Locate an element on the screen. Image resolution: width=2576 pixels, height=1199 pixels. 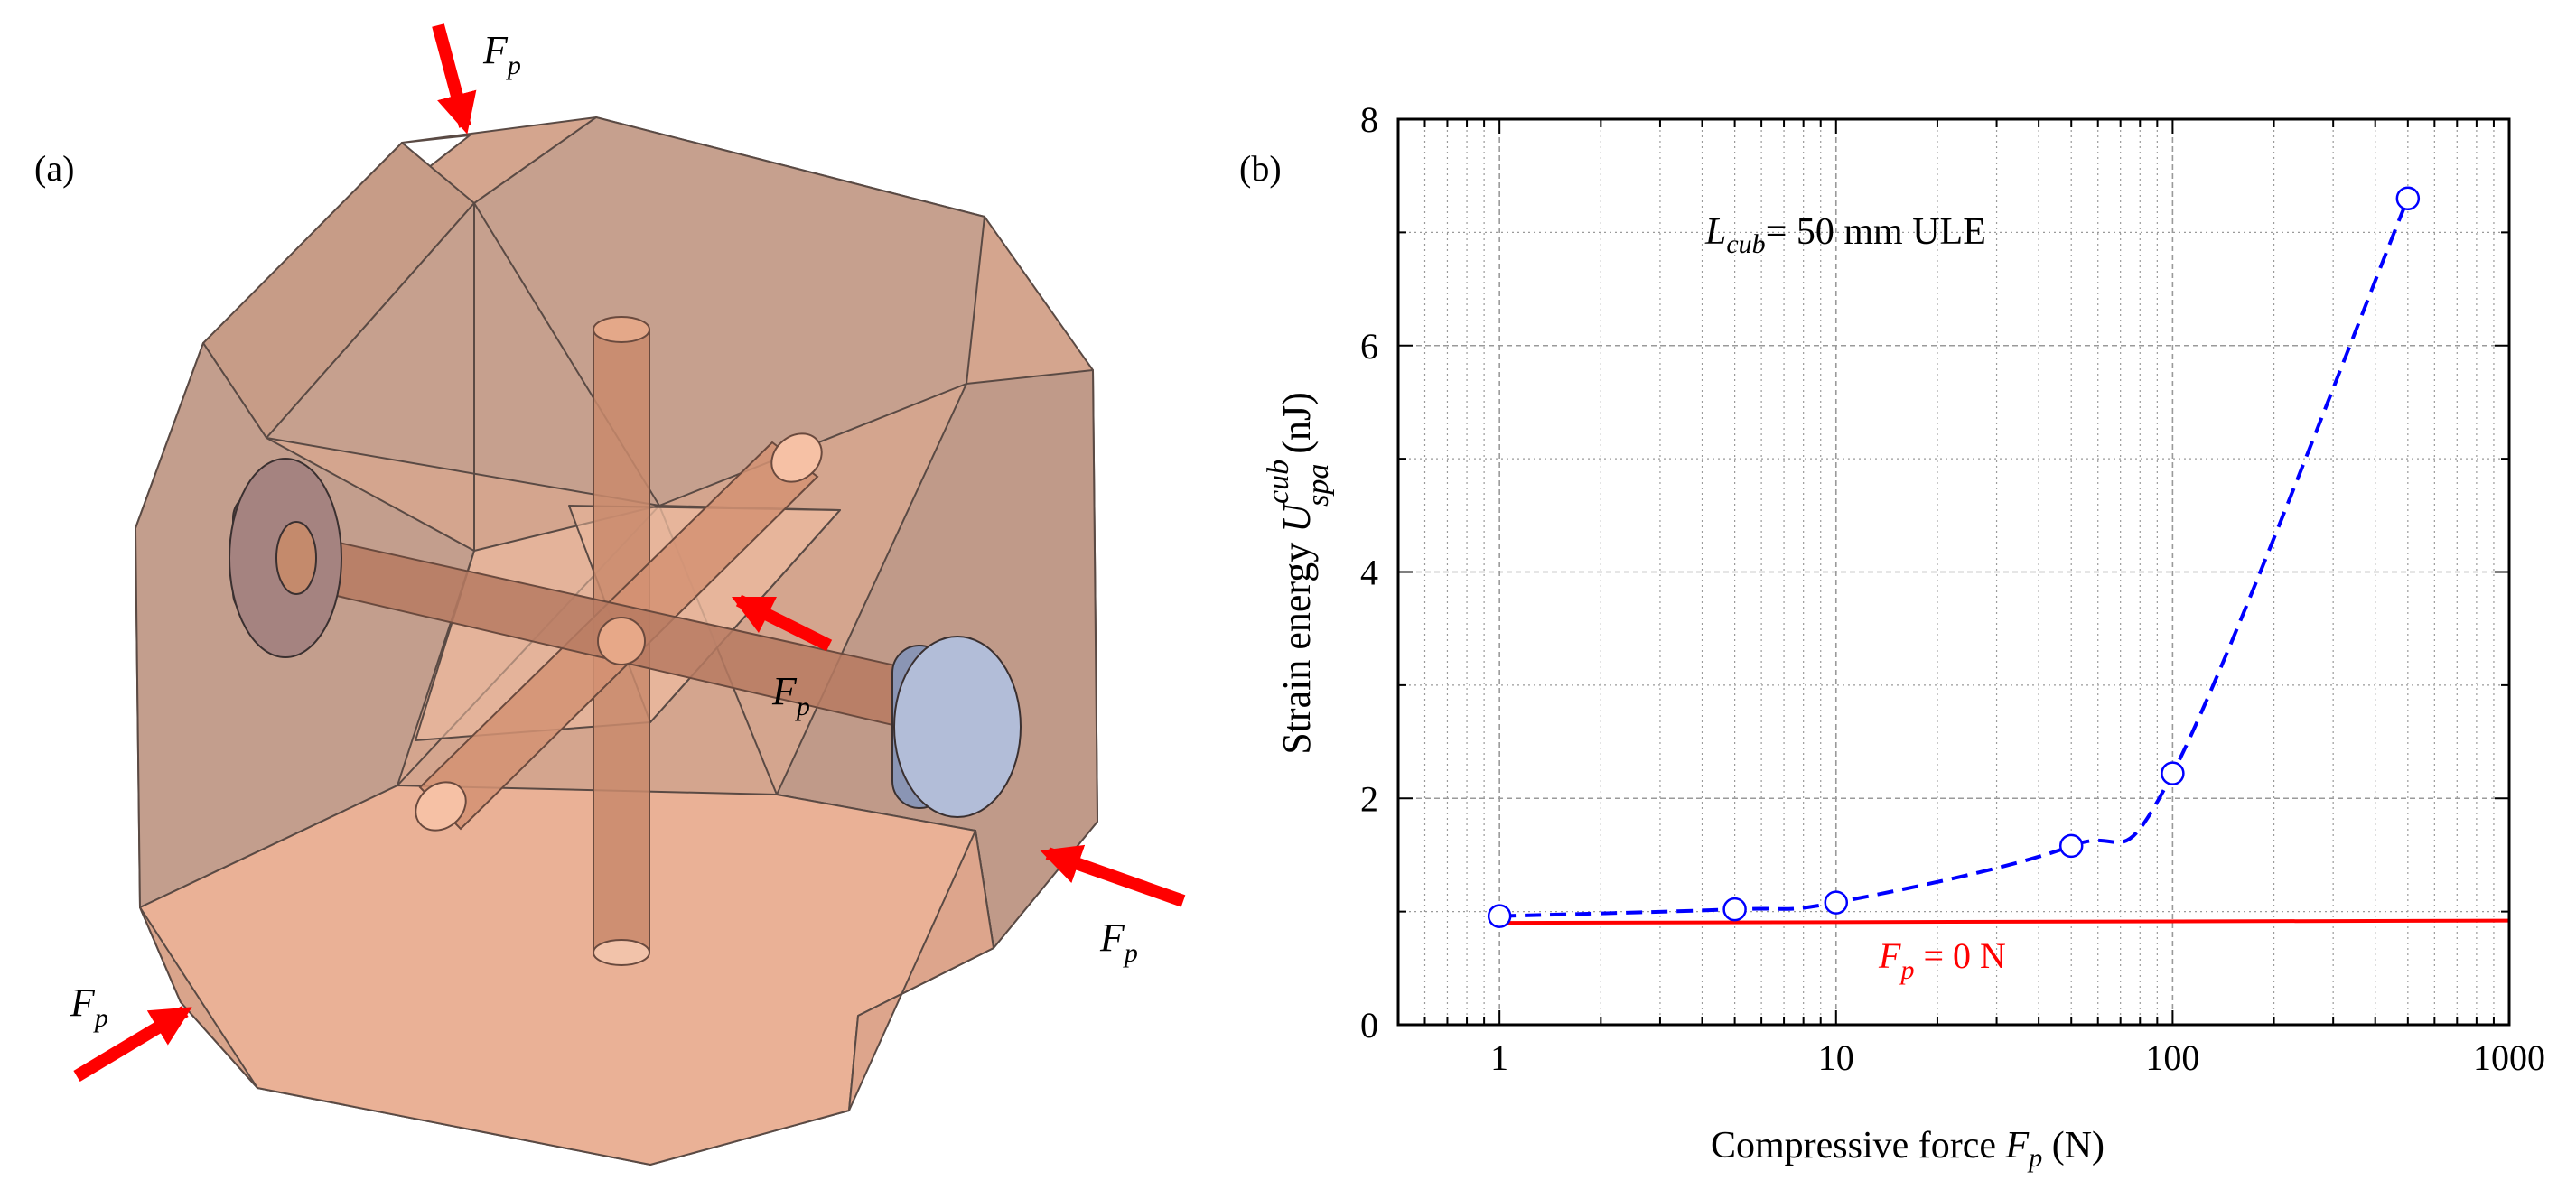
chart-annotation: Lcub= 50 mm ULE is located at coordinates (1845, 235).